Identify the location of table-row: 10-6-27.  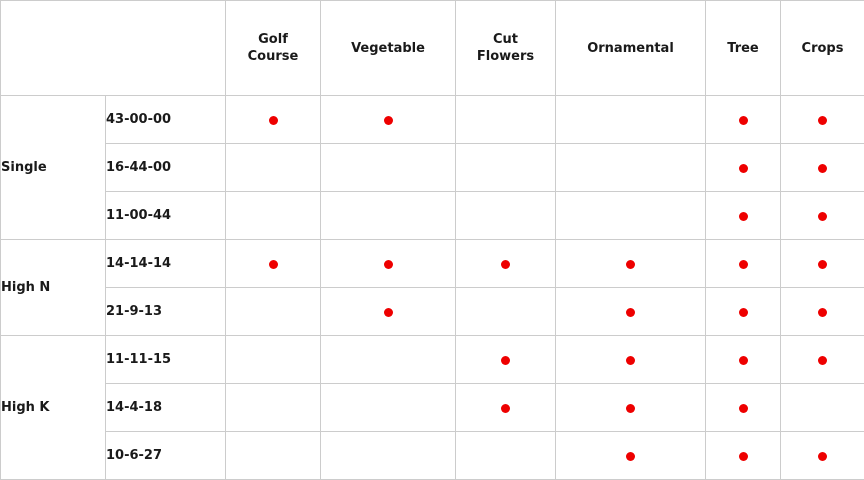
(432, 455).